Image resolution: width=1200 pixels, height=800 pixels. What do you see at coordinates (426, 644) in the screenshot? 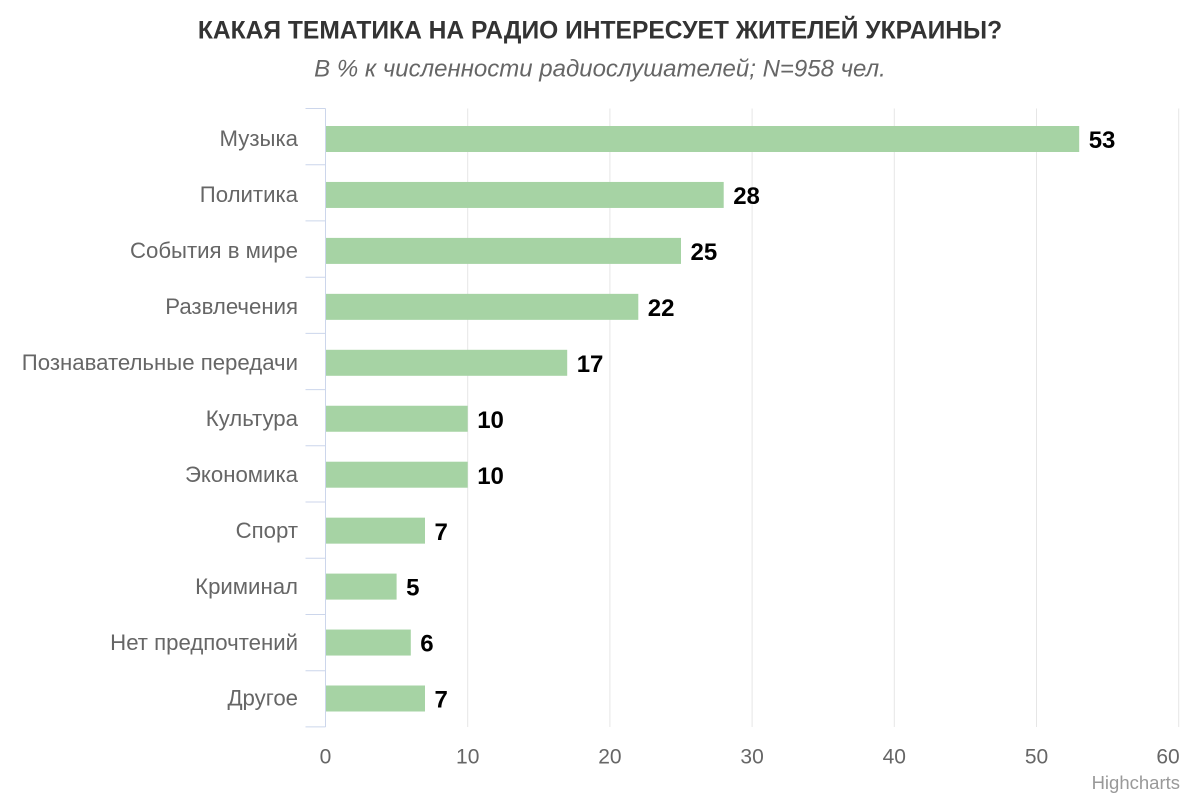
I see `svg-text: 6` at bounding box center [426, 644].